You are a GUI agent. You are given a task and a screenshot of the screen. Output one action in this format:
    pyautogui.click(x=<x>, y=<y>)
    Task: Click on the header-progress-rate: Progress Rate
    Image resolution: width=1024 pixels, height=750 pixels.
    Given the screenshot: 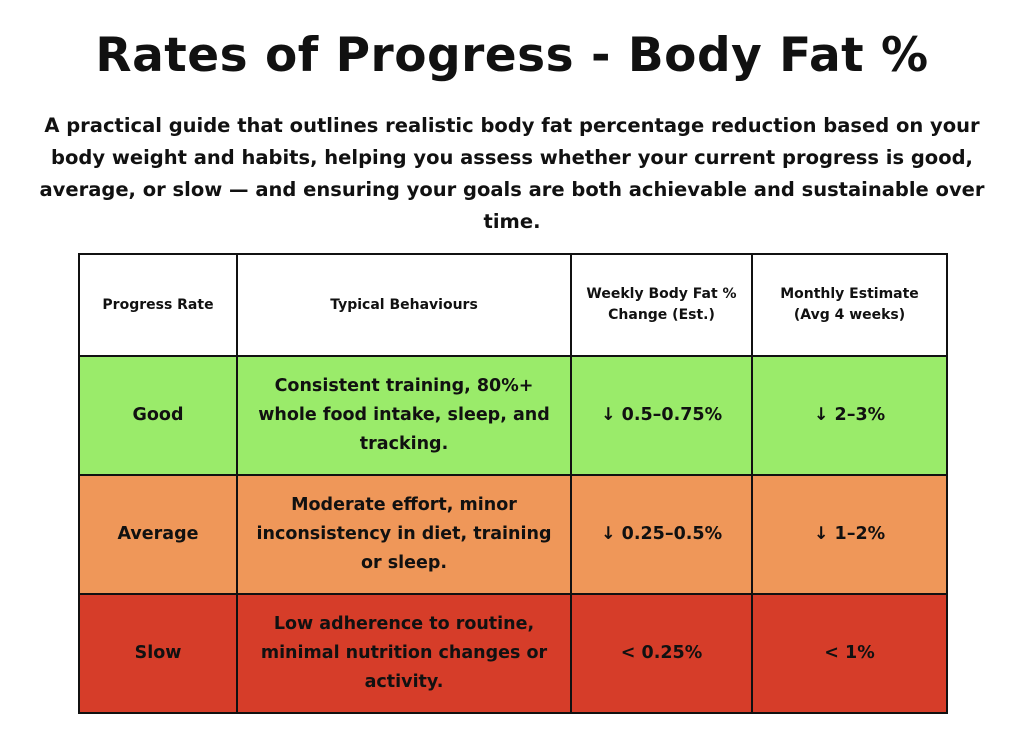 What is the action you would take?
    pyautogui.click(x=158, y=305)
    